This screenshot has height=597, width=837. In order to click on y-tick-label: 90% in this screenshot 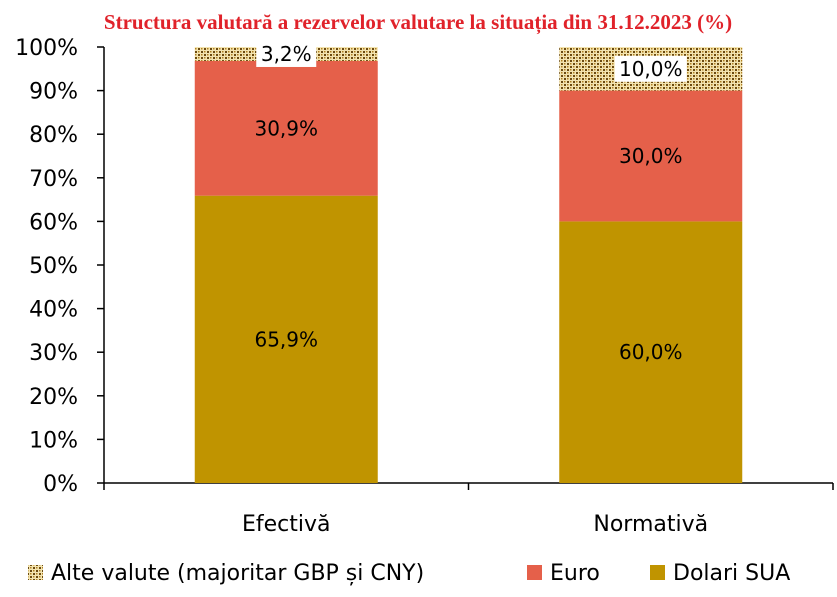, I will do `click(53, 92)`.